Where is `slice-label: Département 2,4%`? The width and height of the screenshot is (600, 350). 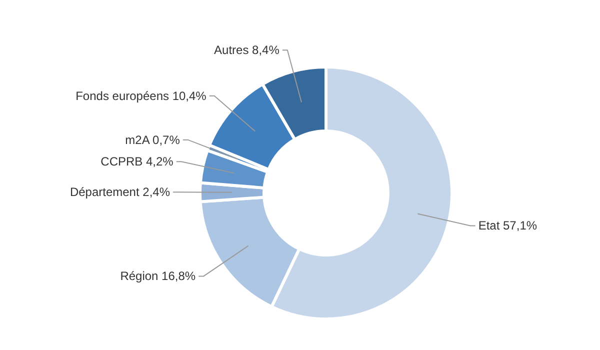
slice-label: Département 2,4% is located at coordinates (120, 192).